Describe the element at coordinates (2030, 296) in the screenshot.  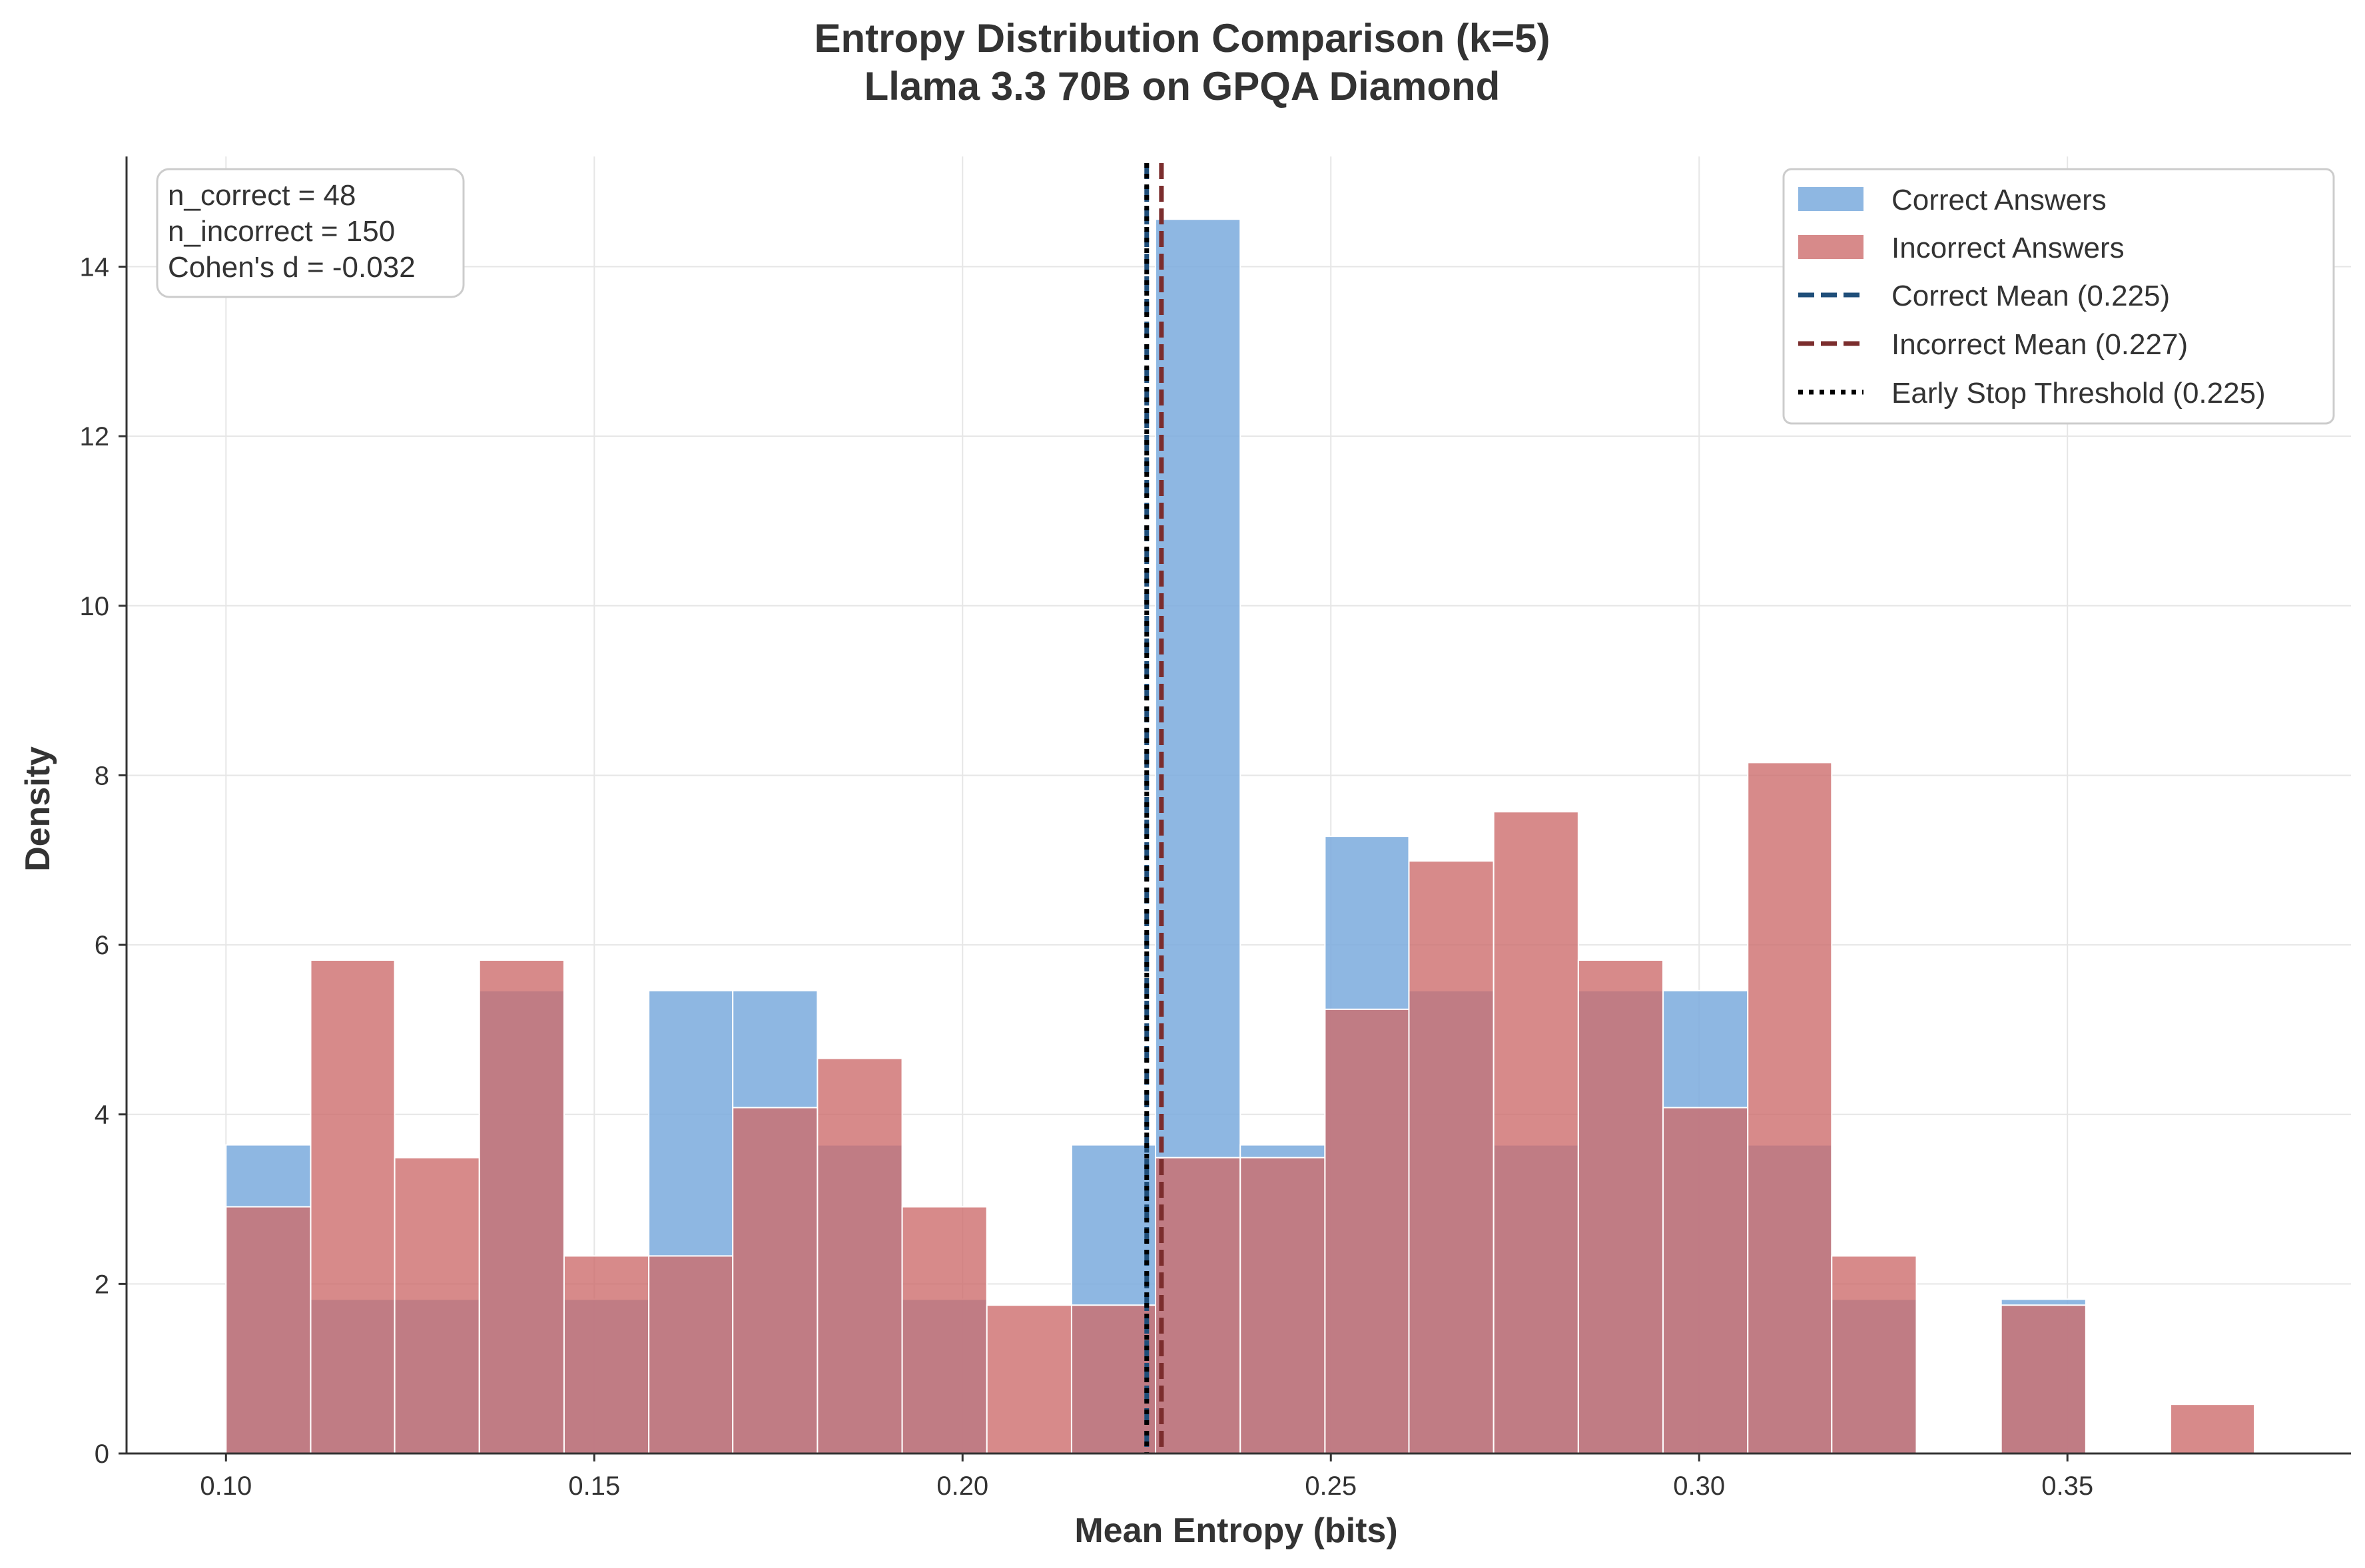
I see `legend-label-correct-mean: Correct Mean (0.225)` at that location.